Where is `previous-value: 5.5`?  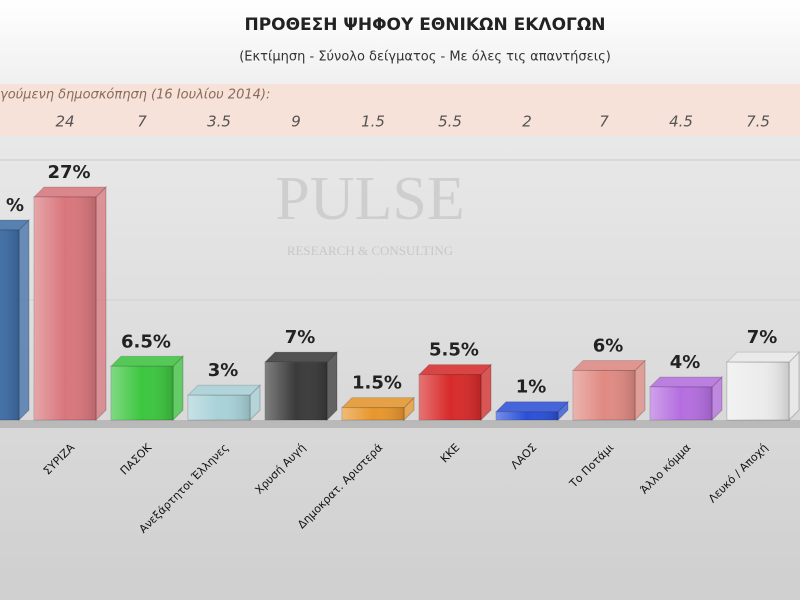 previous-value: 5.5 is located at coordinates (450, 122).